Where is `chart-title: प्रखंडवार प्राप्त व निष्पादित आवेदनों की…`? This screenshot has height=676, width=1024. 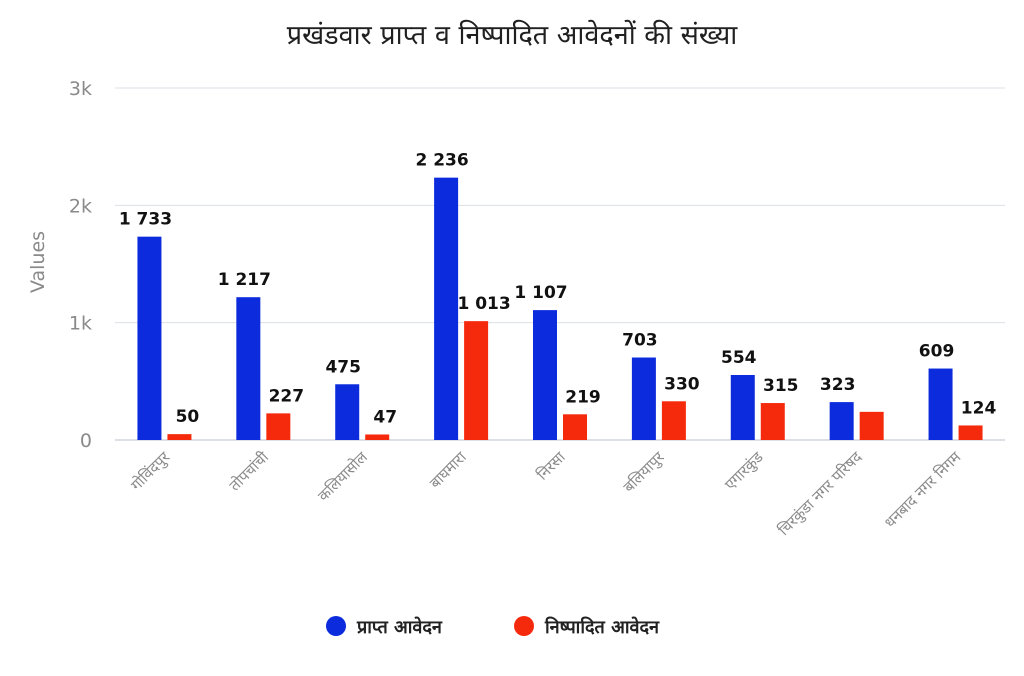
chart-title: प्रखंडवार प्राप्त व निष्पादित आवेदनों की… is located at coordinates (513, 35).